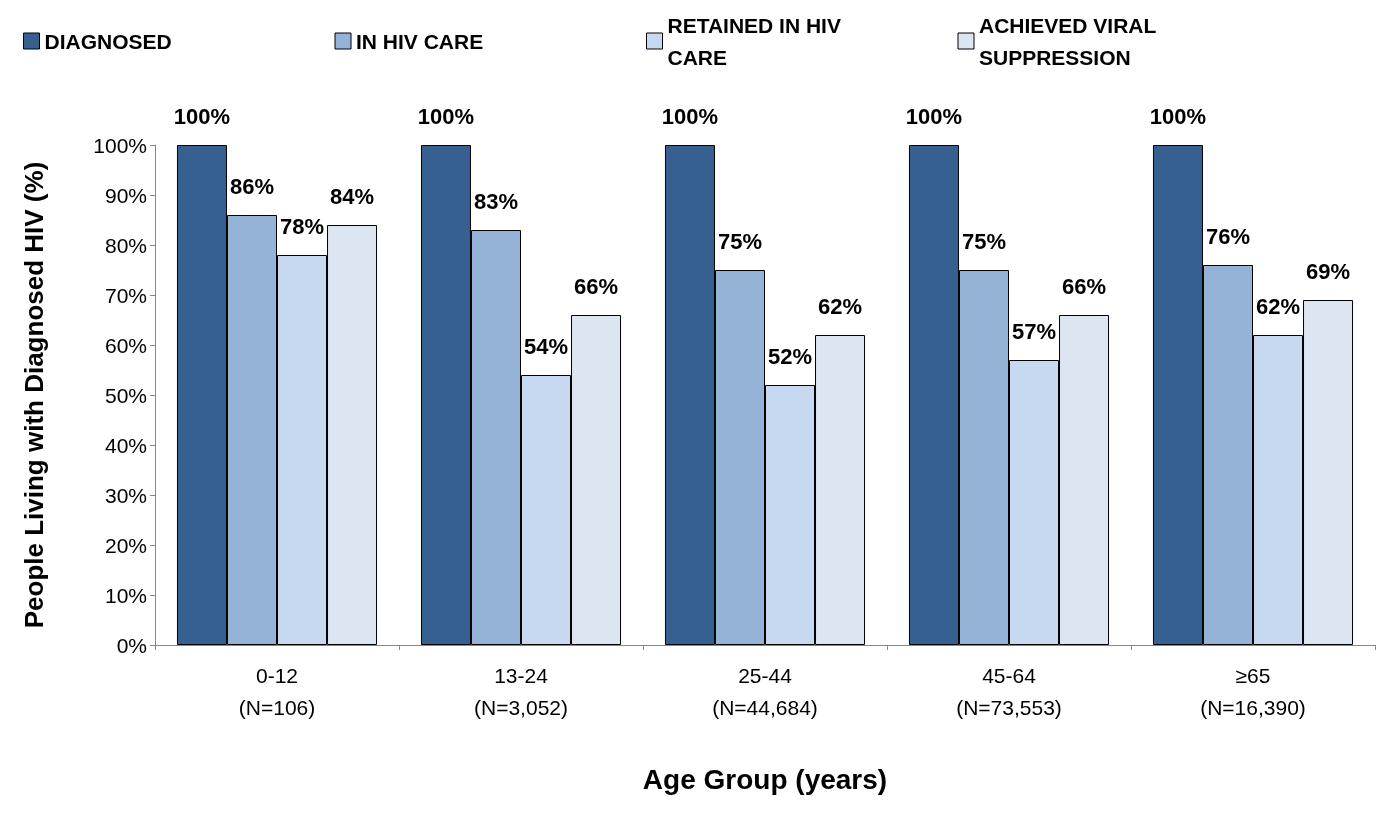  Describe the element at coordinates (352, 196) in the screenshot. I see `data-label: 84%` at that location.